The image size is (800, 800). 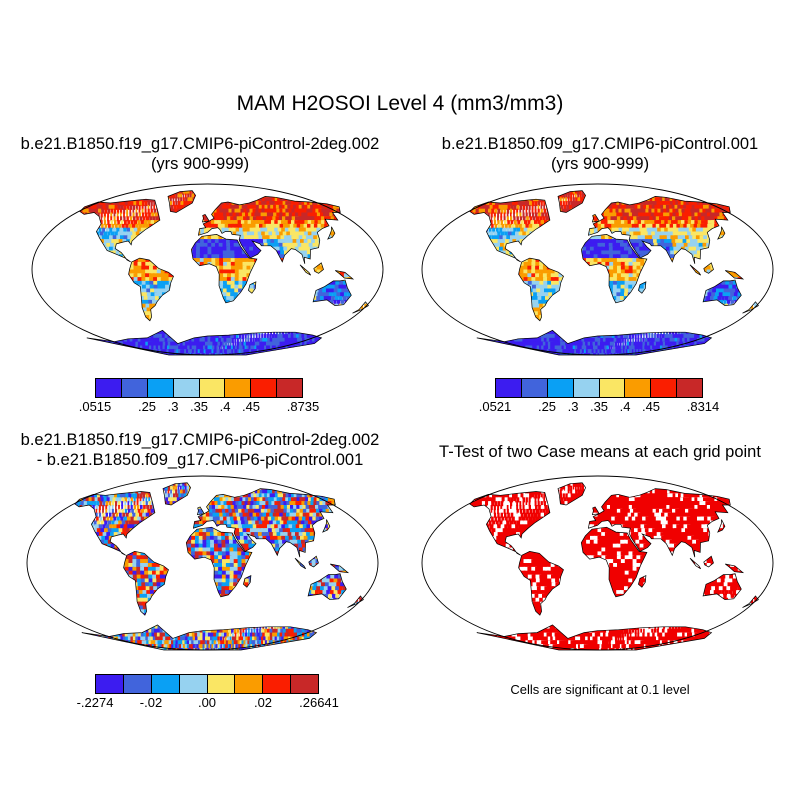 What do you see at coordinates (207, 269) in the screenshot?
I see `panel1-map` at bounding box center [207, 269].